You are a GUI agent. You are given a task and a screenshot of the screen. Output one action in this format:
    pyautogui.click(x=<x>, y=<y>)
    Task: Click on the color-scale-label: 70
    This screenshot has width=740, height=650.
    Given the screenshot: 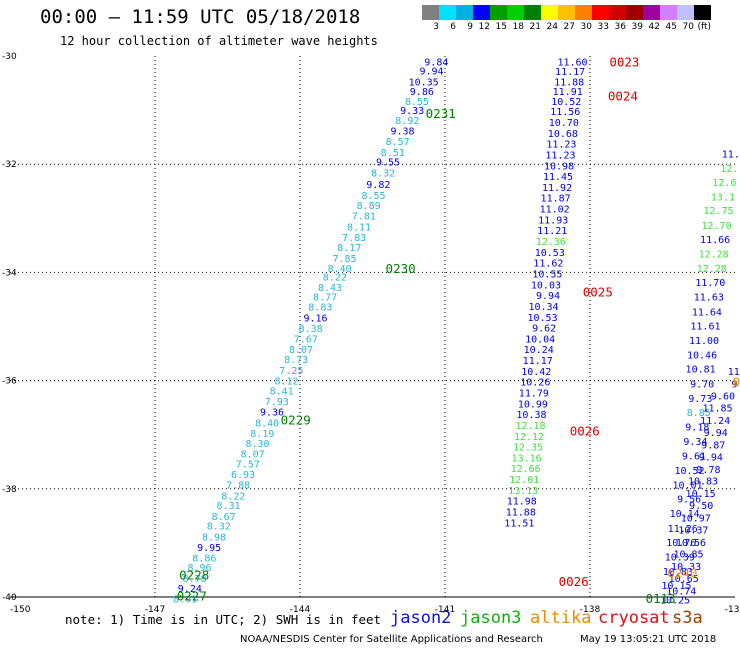 What is the action you would take?
    pyautogui.click(x=688, y=27)
    